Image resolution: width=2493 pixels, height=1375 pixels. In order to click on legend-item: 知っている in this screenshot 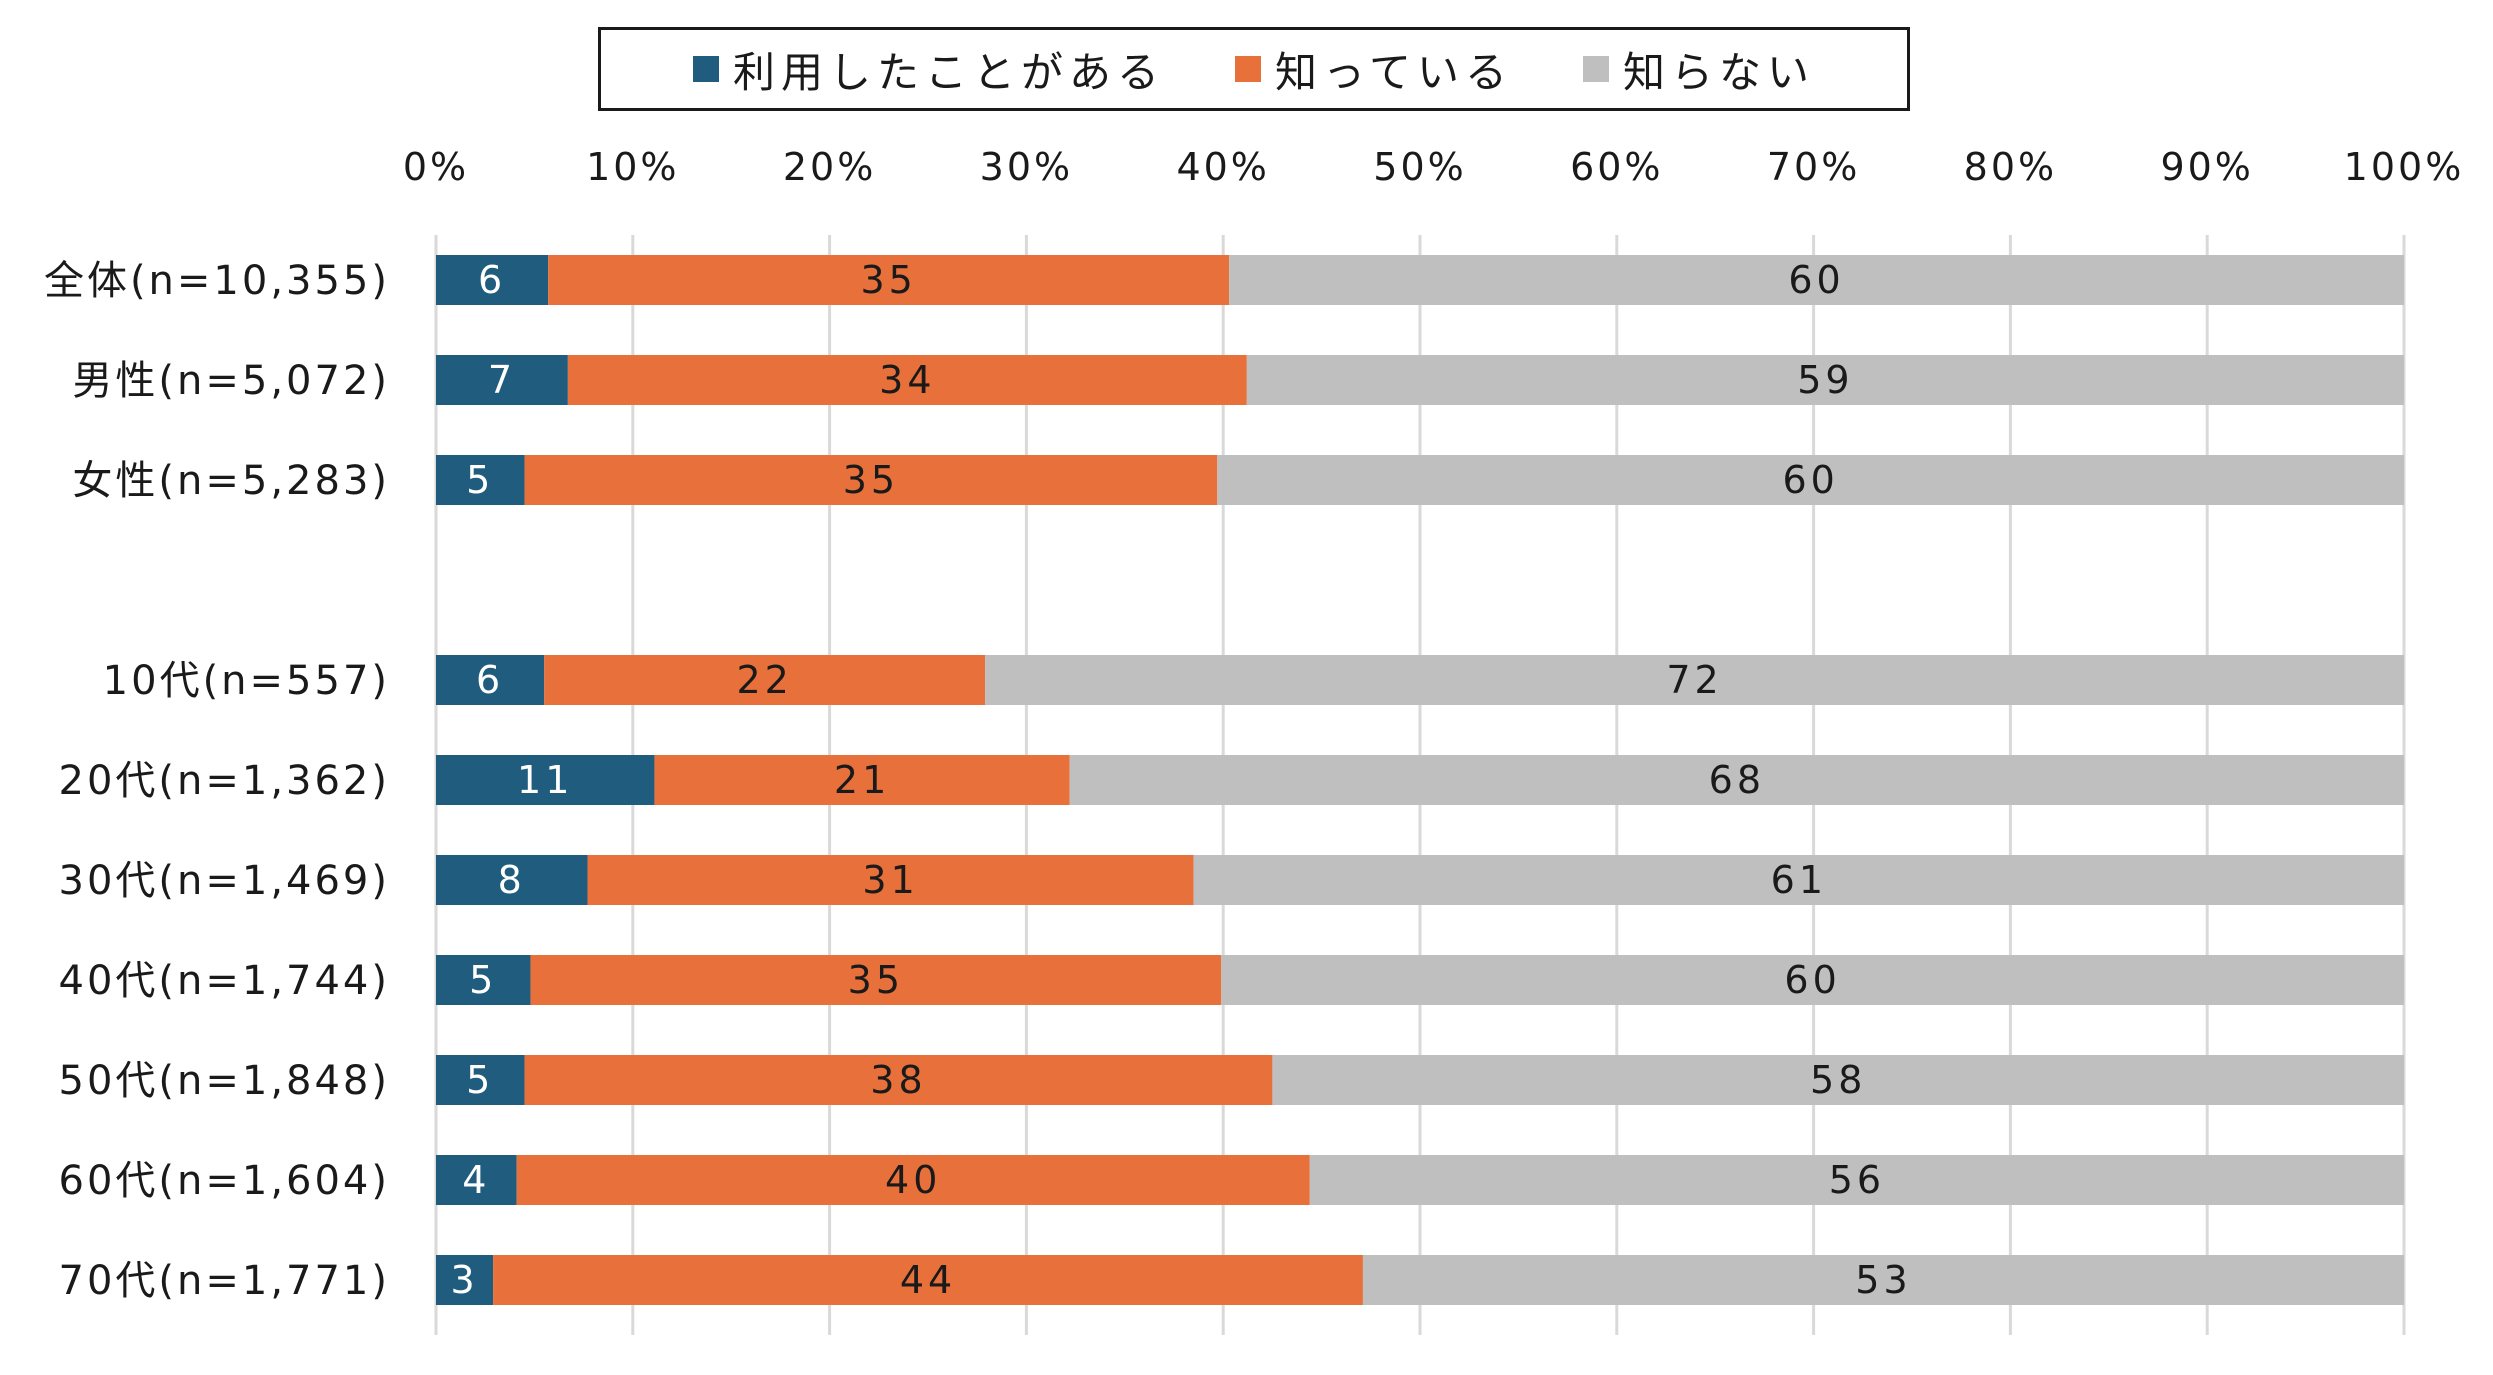, I will do `click(1374, 69)`.